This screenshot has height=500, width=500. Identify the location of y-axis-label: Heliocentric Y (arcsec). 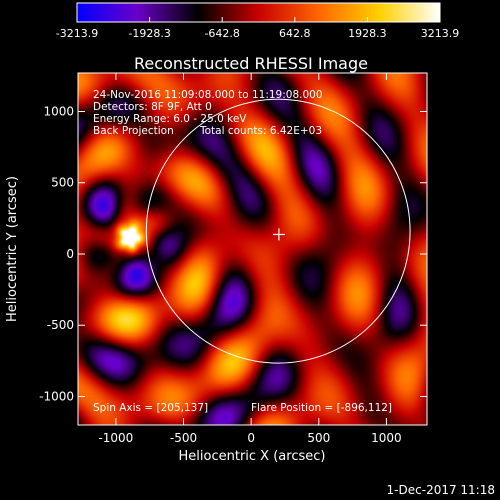
(12, 249).